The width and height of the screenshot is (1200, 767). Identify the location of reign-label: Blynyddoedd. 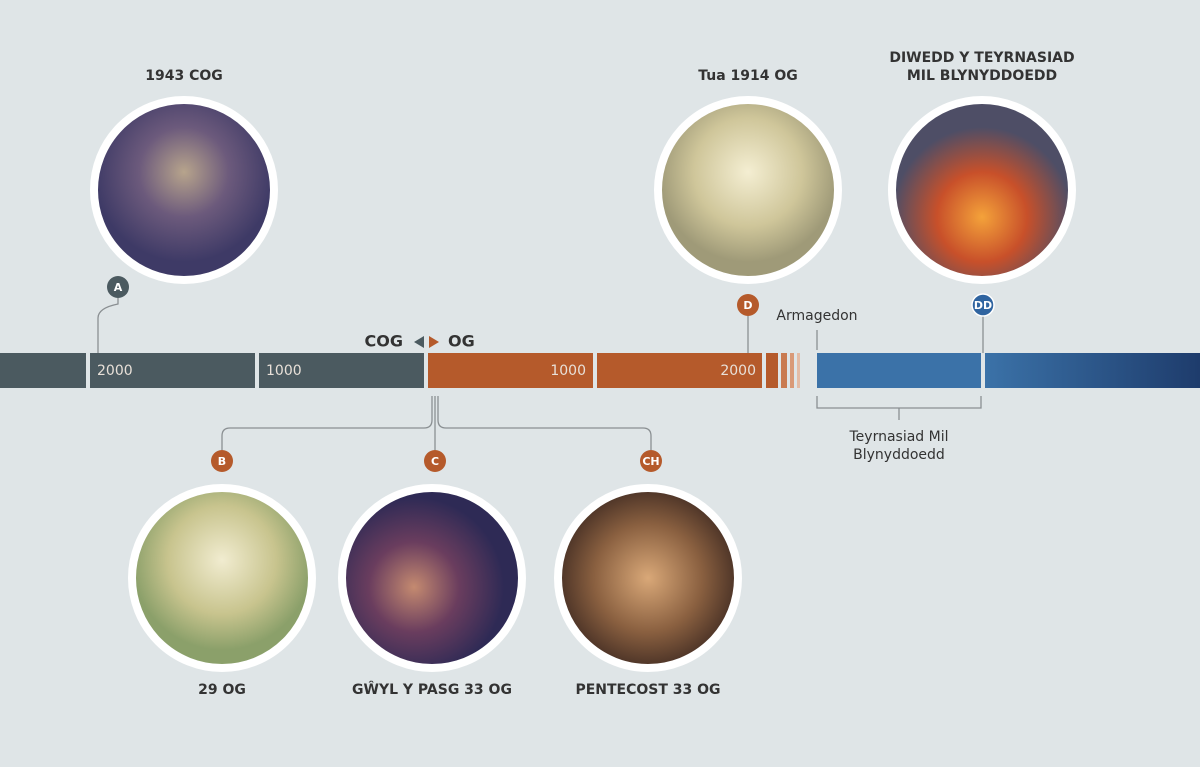
(899, 455).